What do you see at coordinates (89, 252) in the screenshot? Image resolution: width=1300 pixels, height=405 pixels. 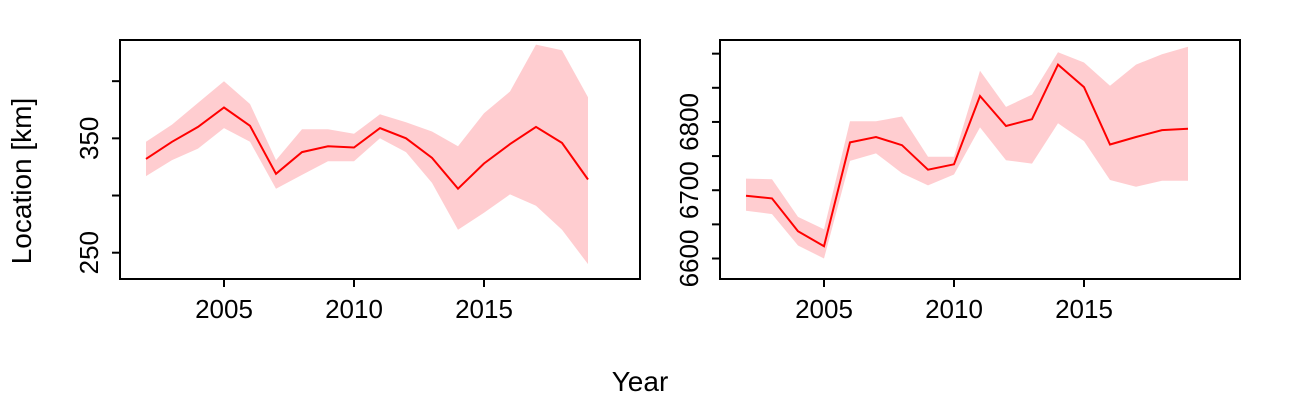 I see `y-tick-label: 250` at bounding box center [89, 252].